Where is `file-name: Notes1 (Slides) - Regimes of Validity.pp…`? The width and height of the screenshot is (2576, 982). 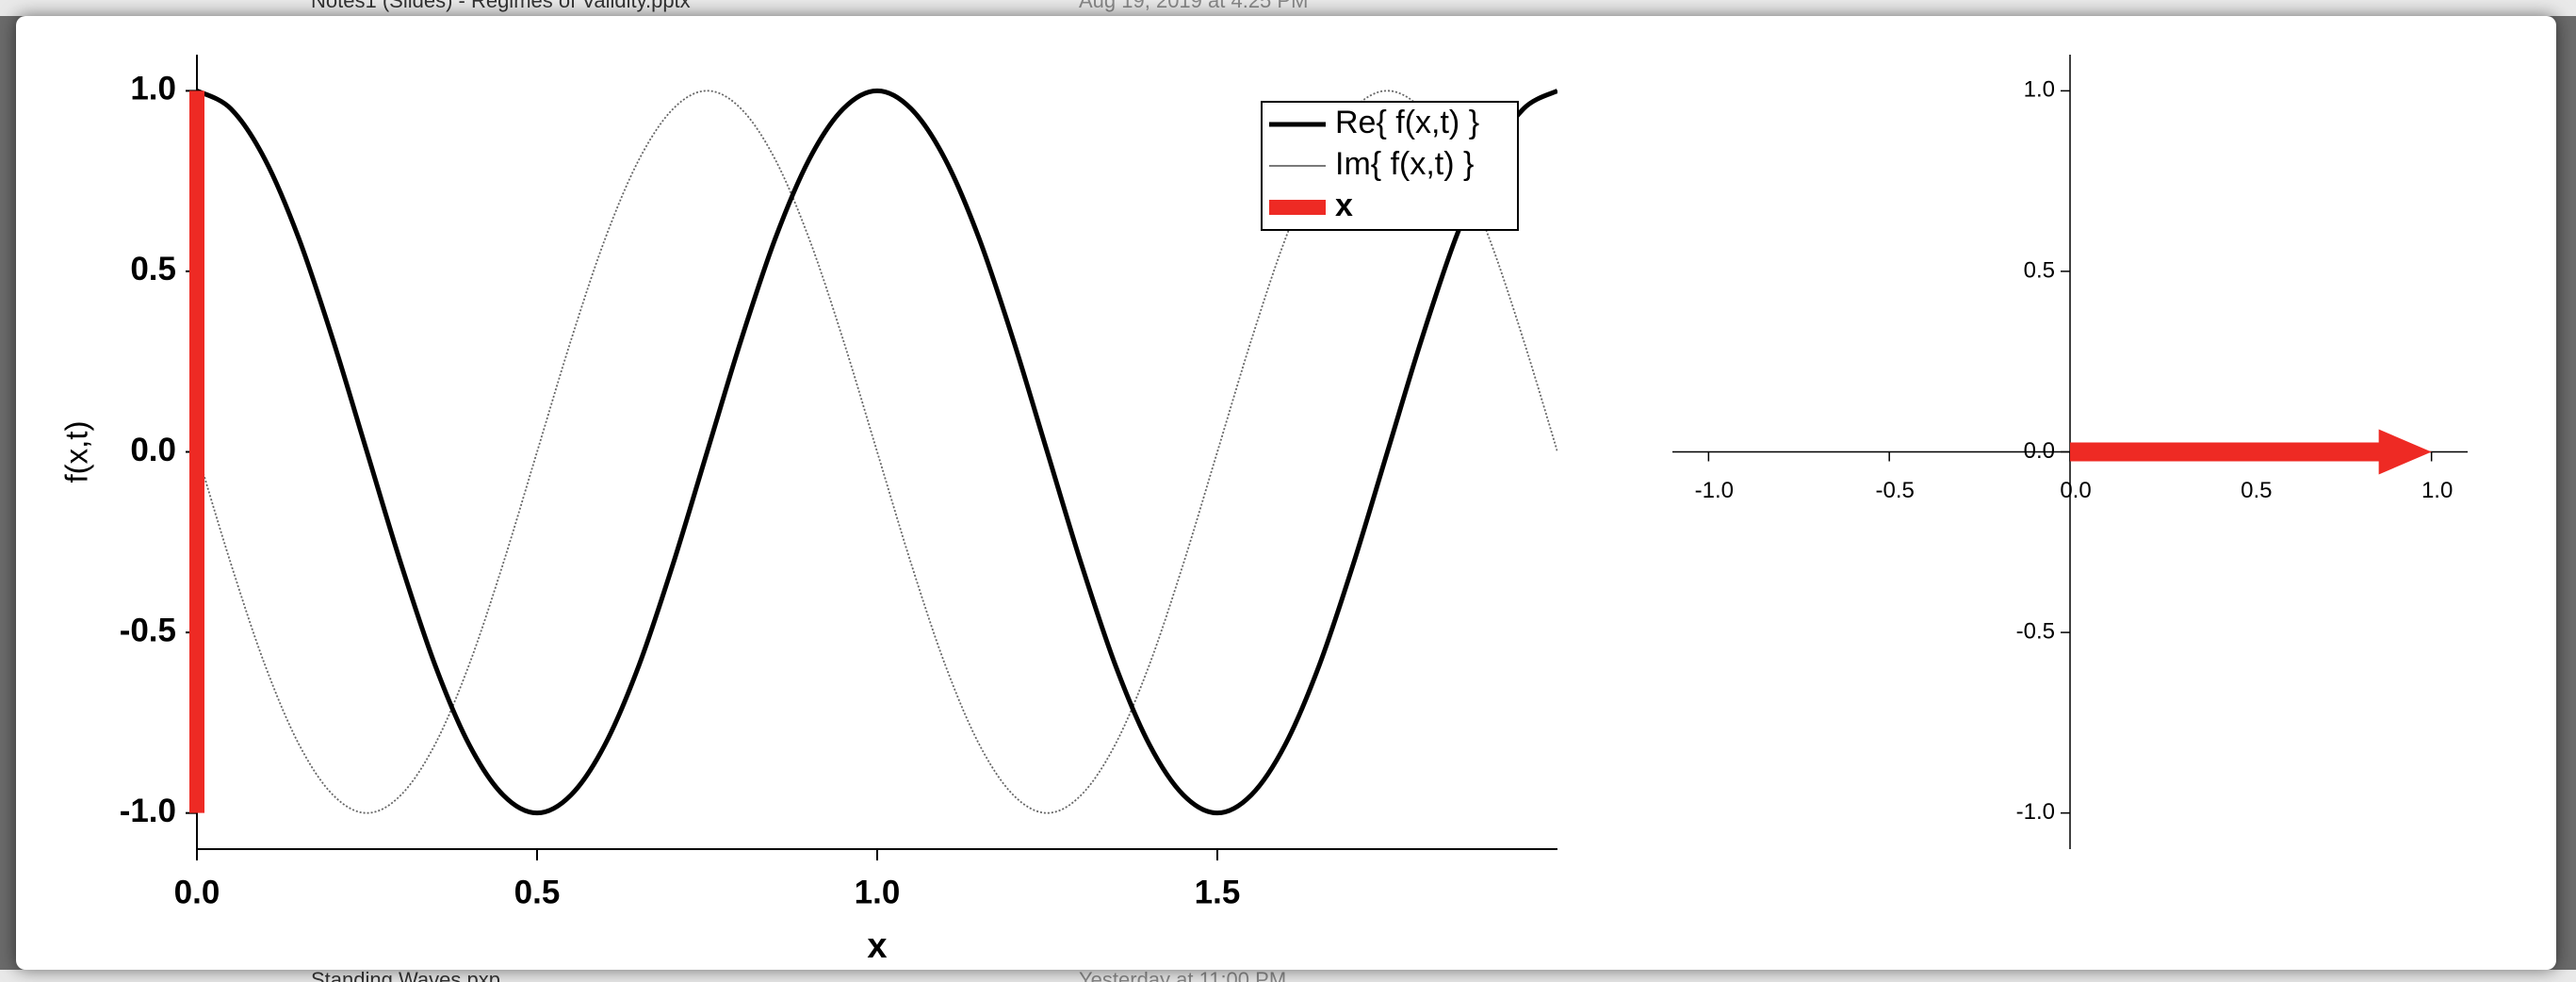
file-name: Notes1 (Slides) - Regimes of Validity.pp… is located at coordinates (501, 6).